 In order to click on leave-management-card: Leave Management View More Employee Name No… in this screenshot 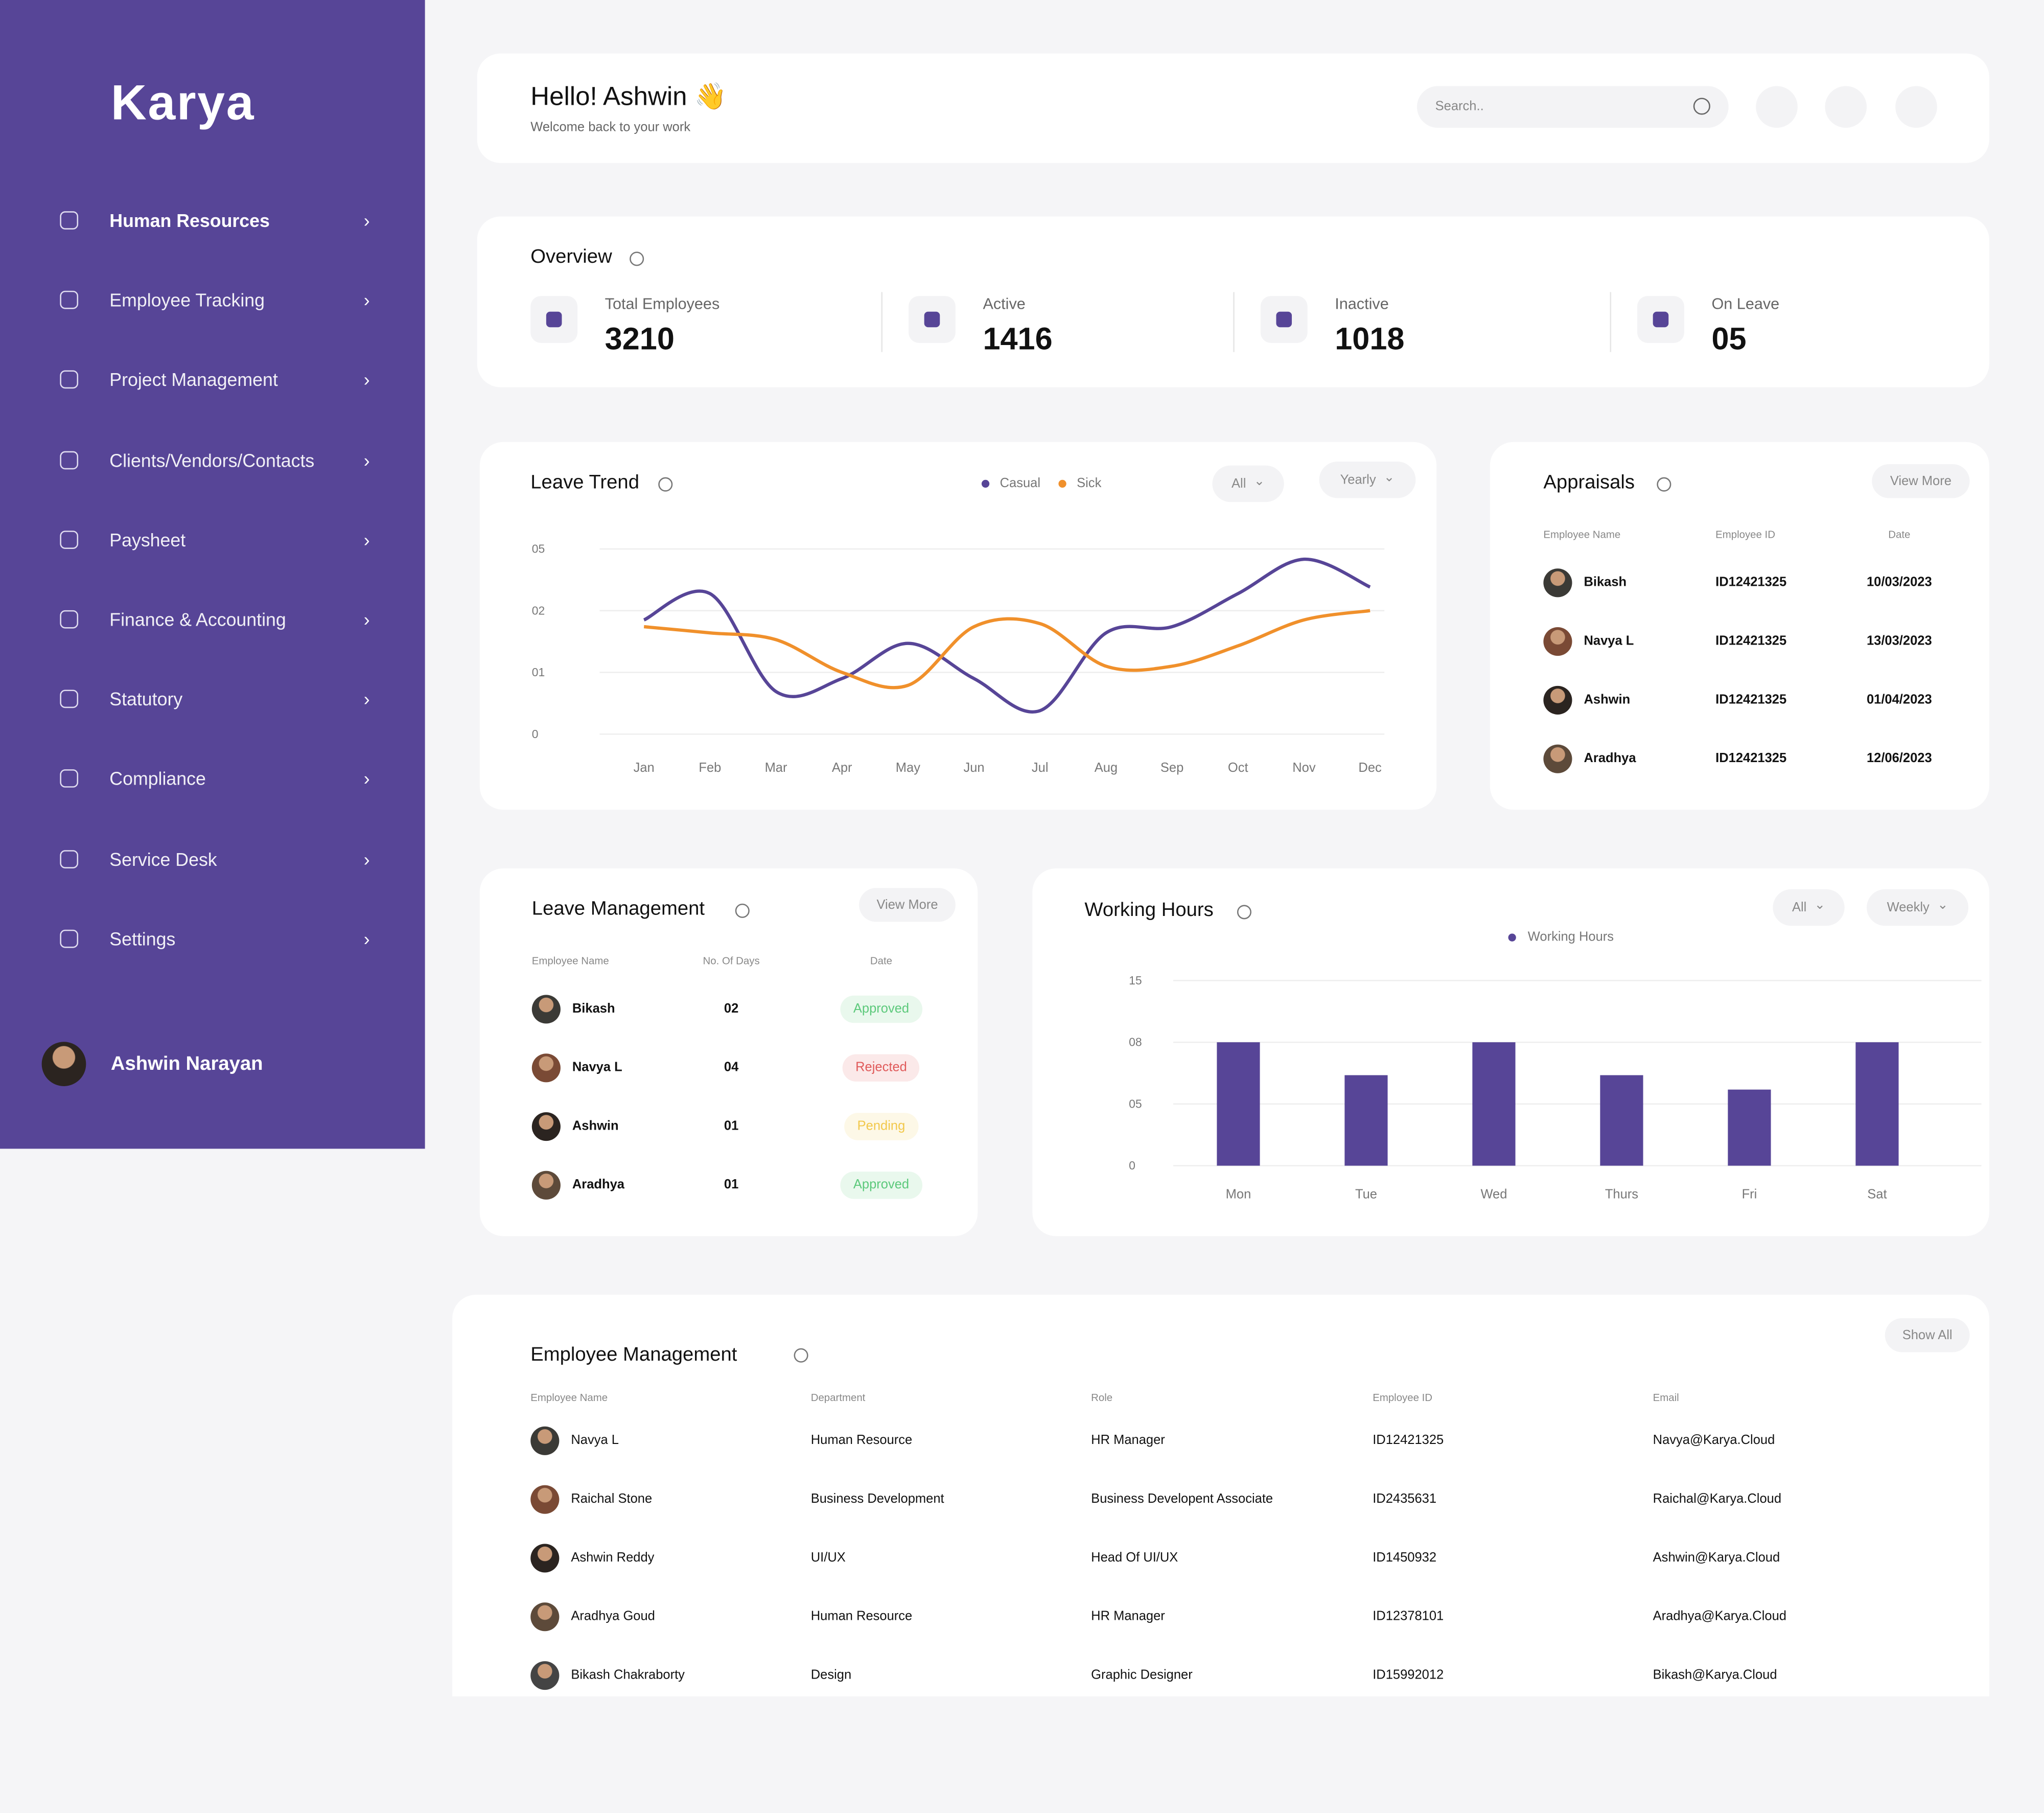, I will do `click(728, 1052)`.